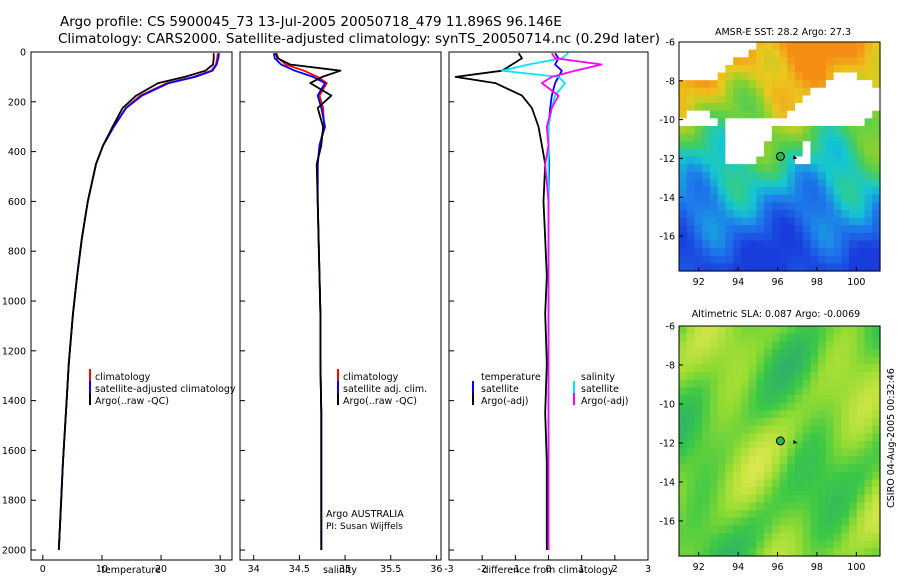 The height and width of the screenshot is (580, 900). Describe the element at coordinates (17, 252) in the screenshot. I see `temperature-ytick-label: 800` at that location.